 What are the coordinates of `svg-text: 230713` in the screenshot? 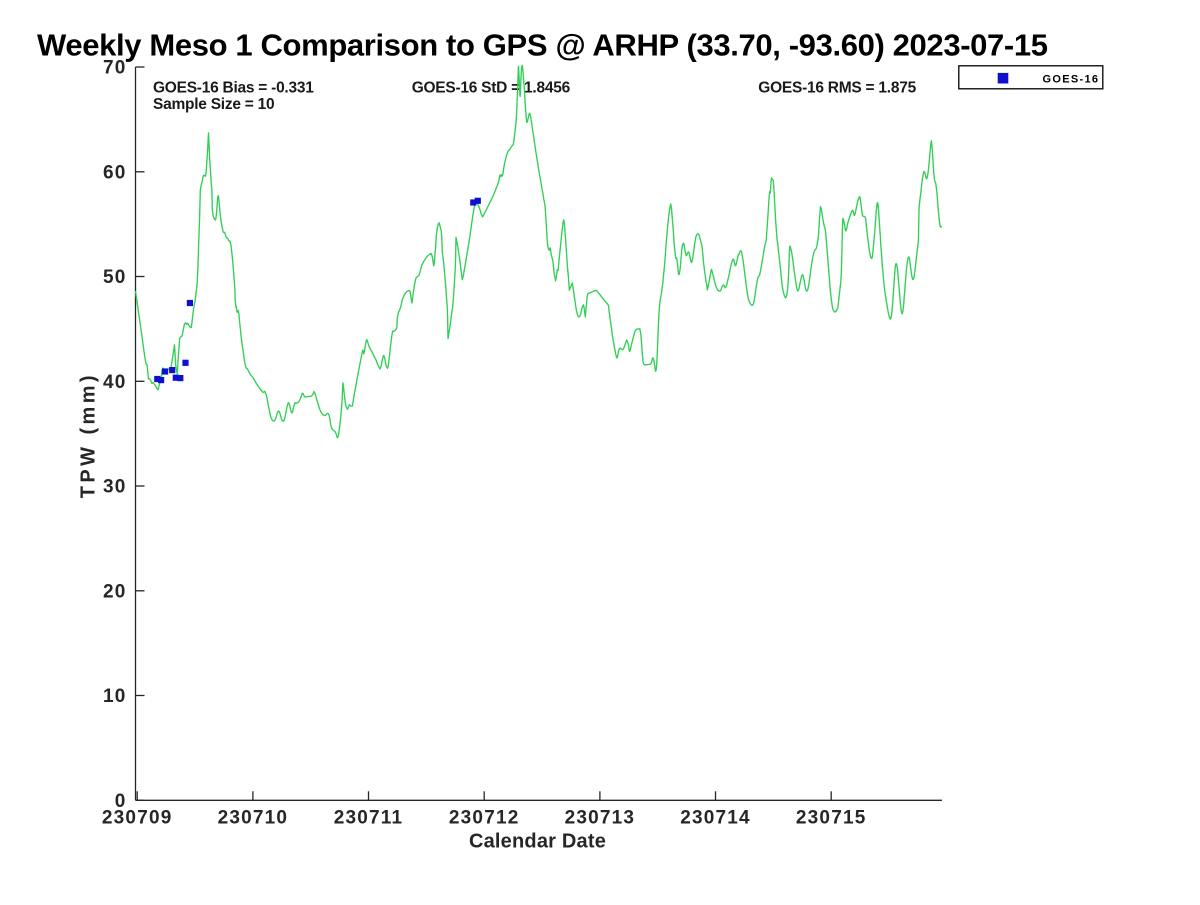 It's located at (600, 818).